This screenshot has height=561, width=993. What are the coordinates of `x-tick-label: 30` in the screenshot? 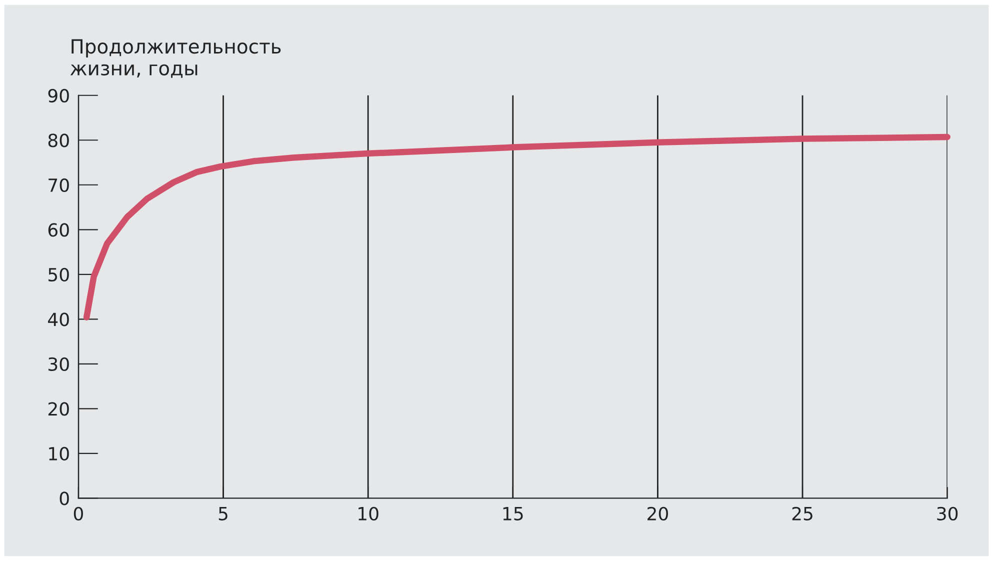 It's located at (947, 513).